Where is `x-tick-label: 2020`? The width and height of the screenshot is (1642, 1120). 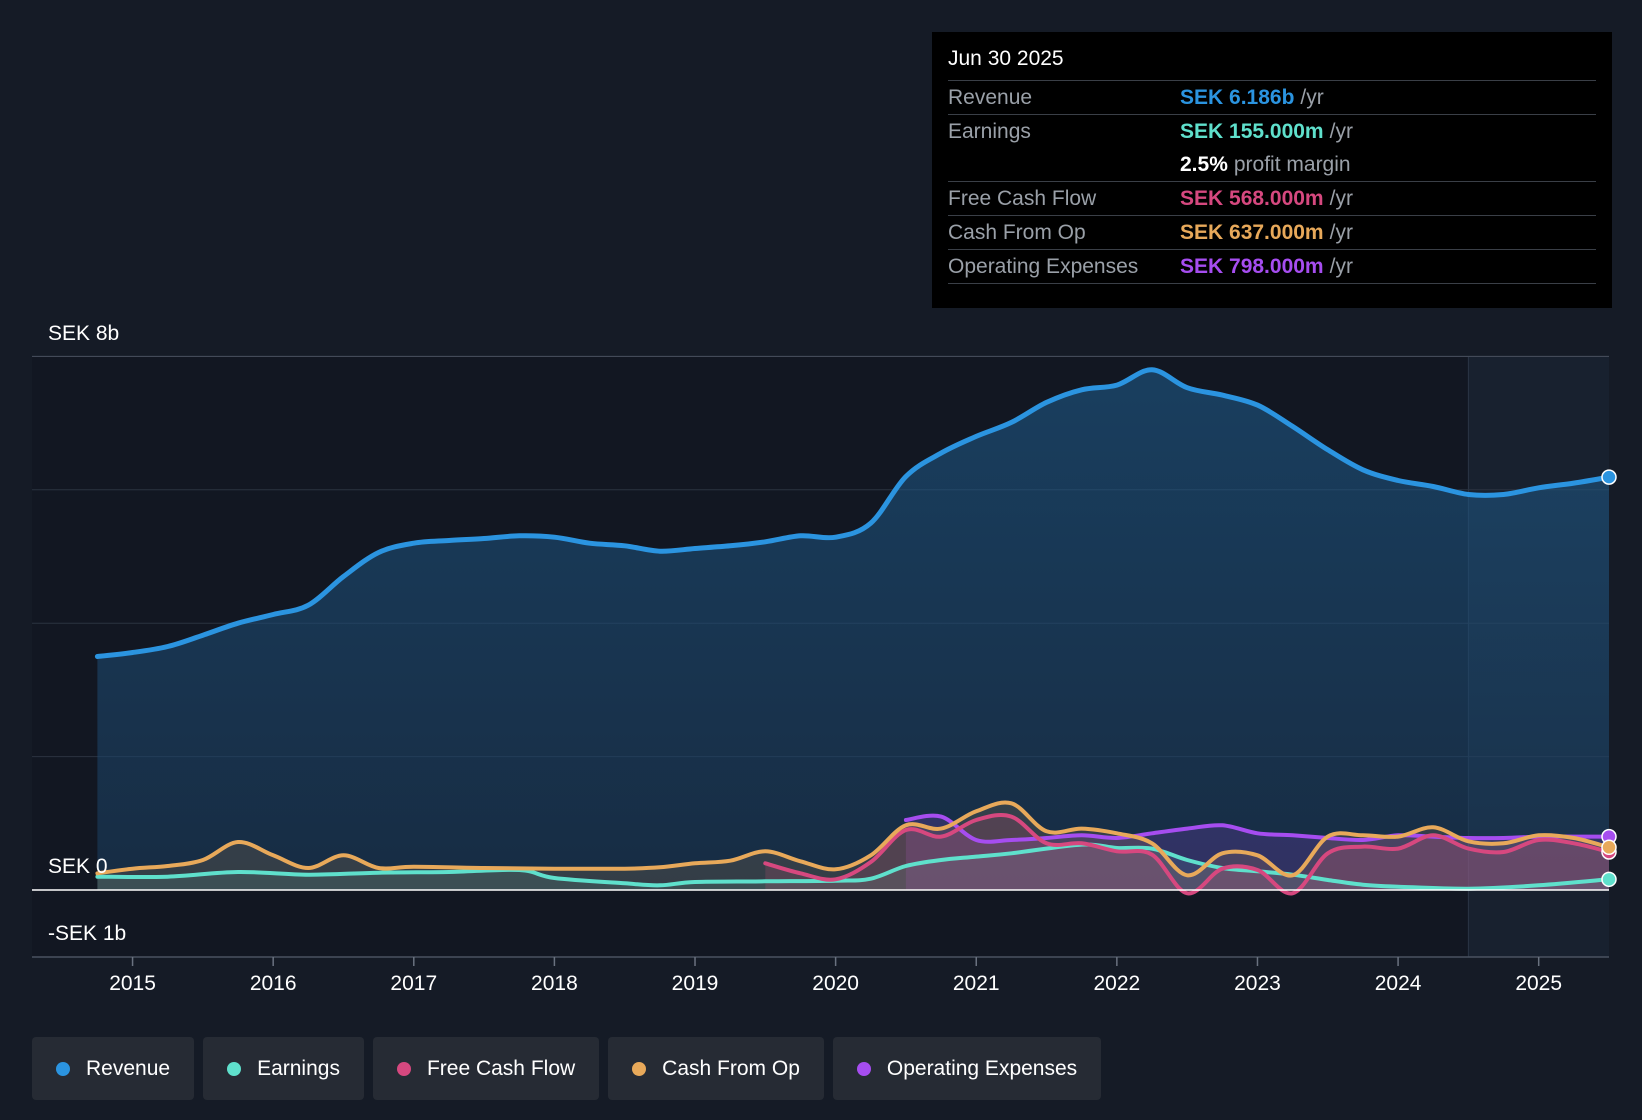 x-tick-label: 2020 is located at coordinates (835, 983).